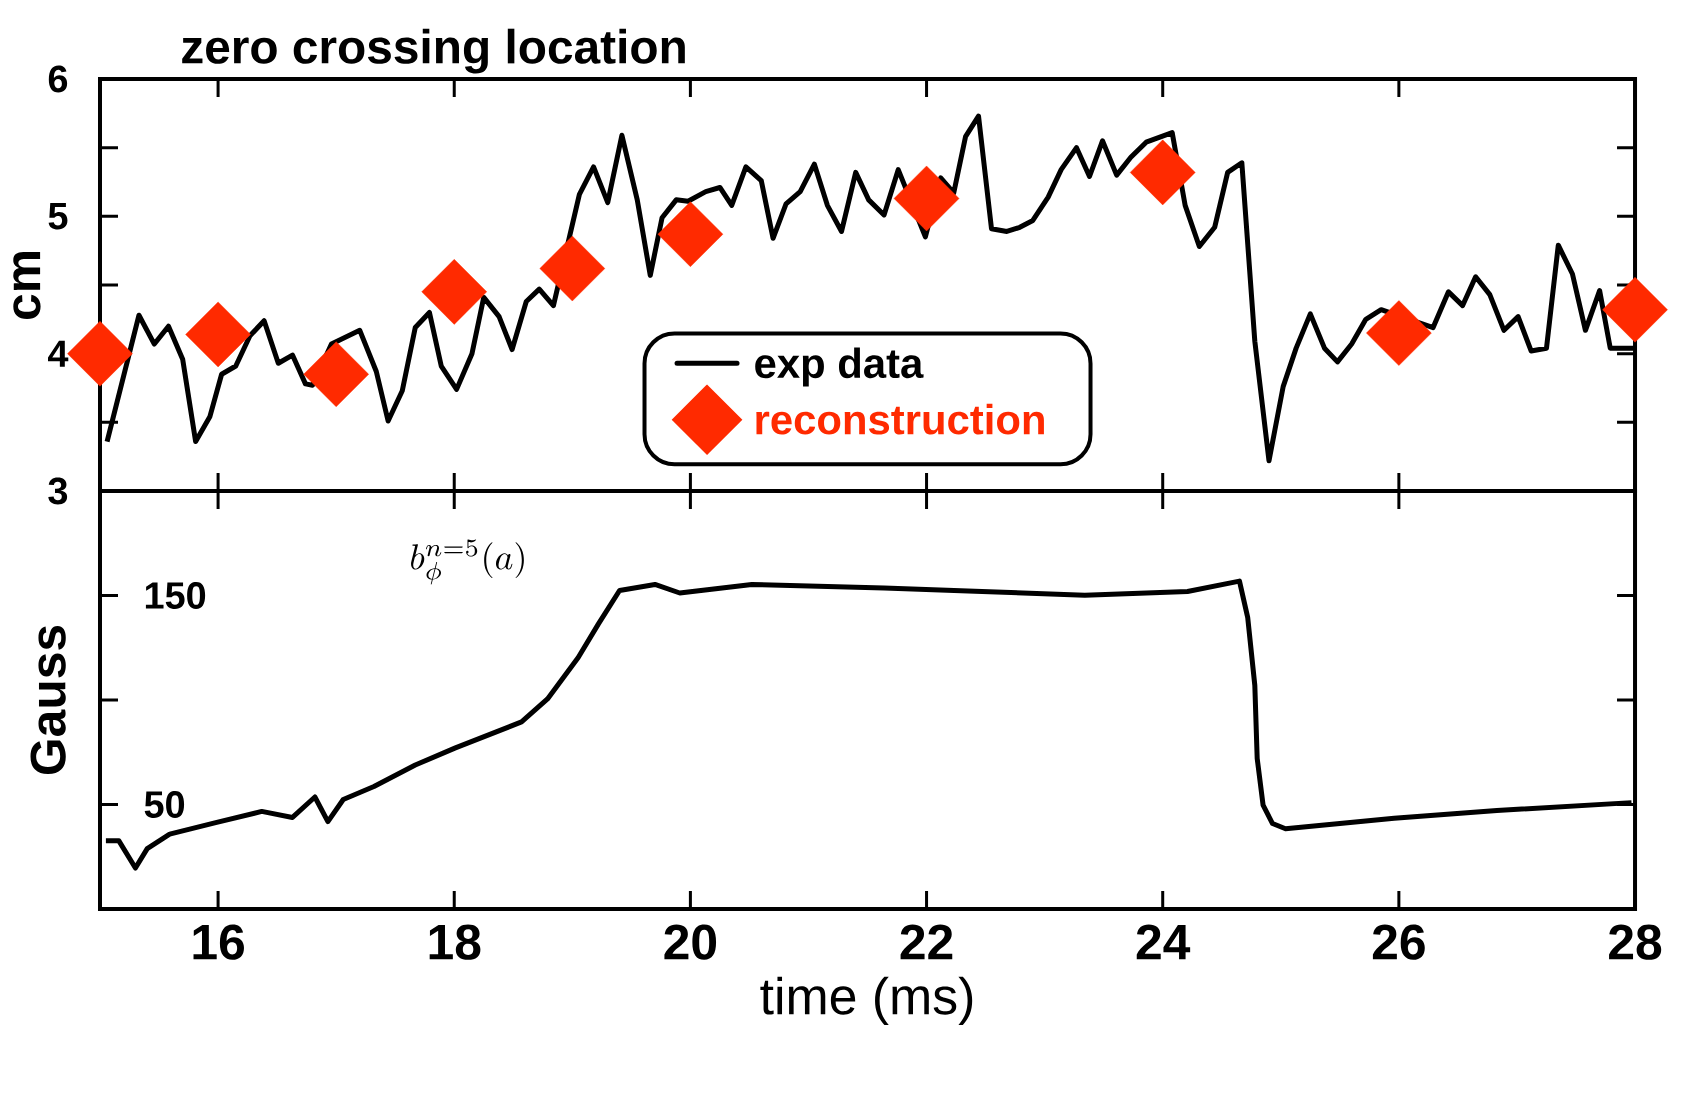  Describe the element at coordinates (1398, 942) in the screenshot. I see `x-tick-label: 26` at that location.